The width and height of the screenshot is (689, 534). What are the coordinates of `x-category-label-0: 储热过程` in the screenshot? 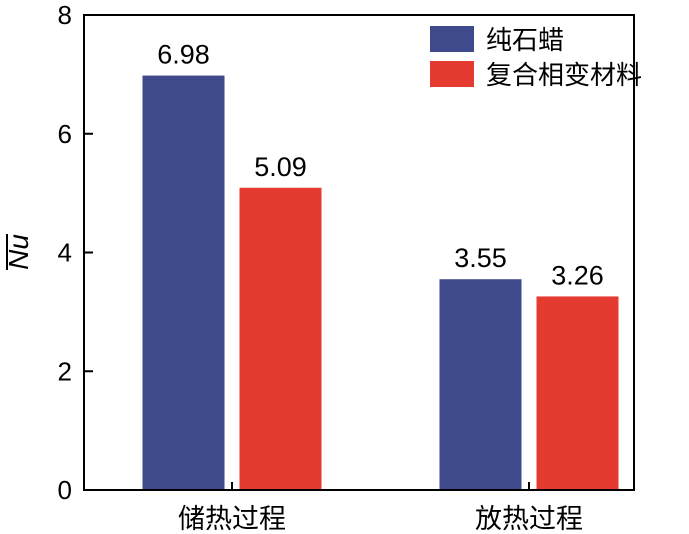 It's located at (232, 519).